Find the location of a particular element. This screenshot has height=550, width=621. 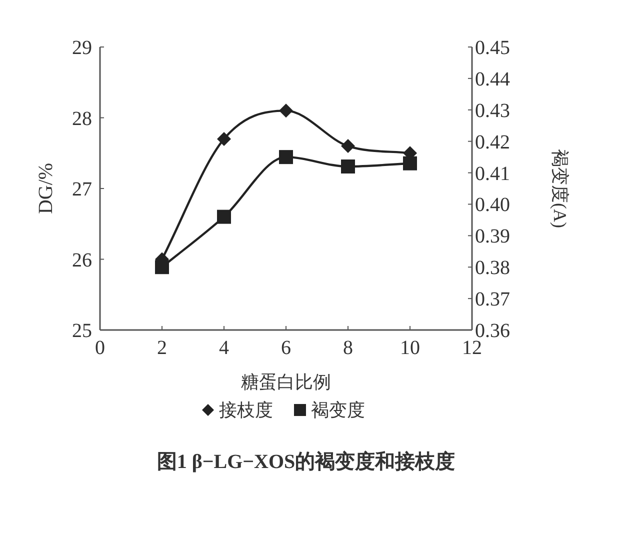

y-tick-label: 26 is located at coordinates (82, 260).